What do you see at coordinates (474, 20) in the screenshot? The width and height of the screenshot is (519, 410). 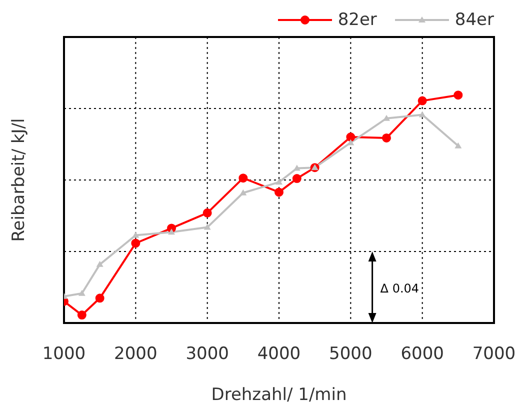 I see `legend-label: 84er` at bounding box center [474, 20].